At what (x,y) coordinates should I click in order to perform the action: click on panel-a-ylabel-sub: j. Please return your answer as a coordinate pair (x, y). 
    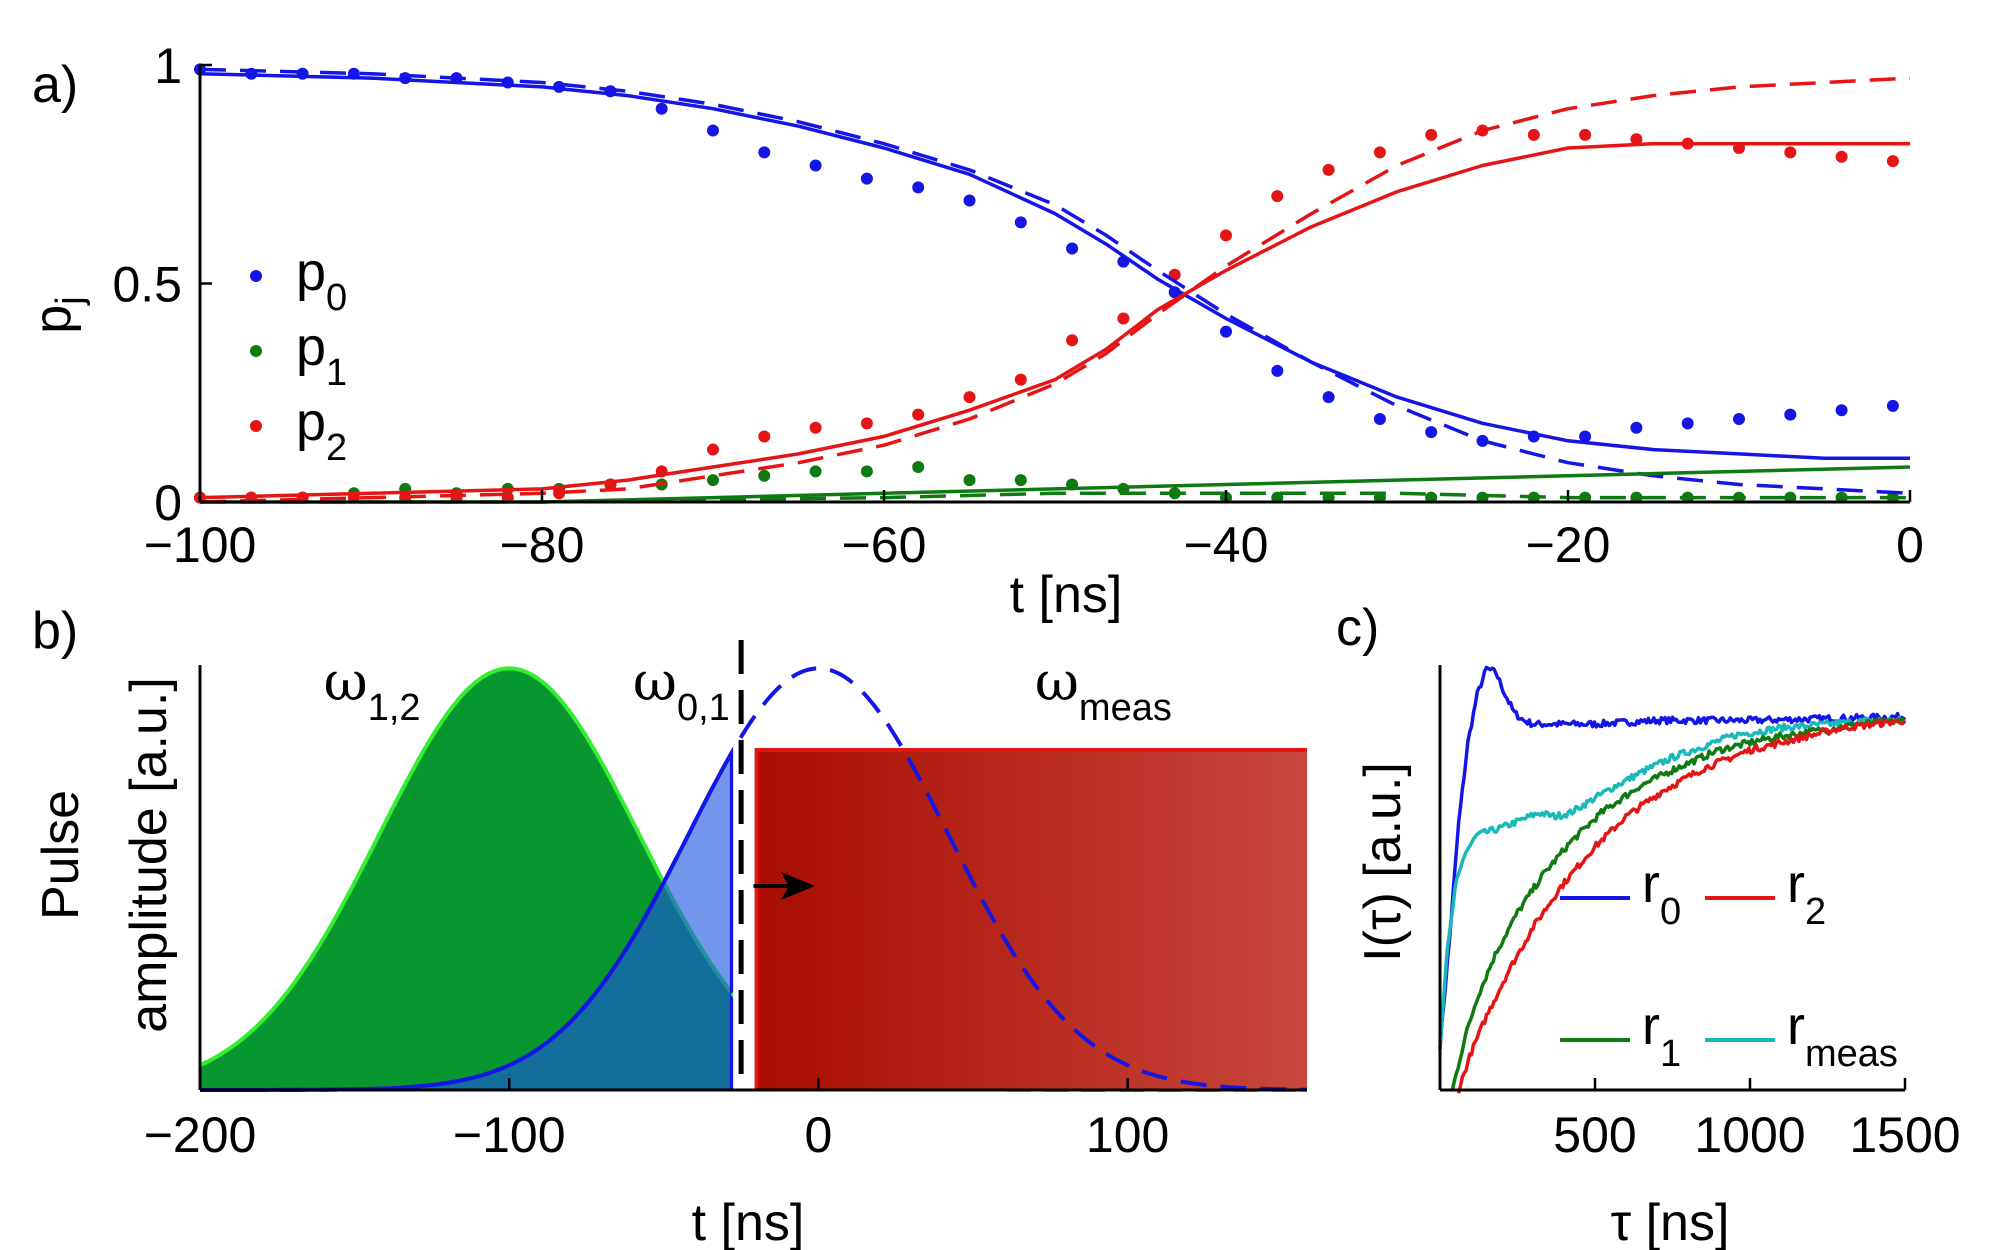
    Looking at the image, I should click on (70, 300).